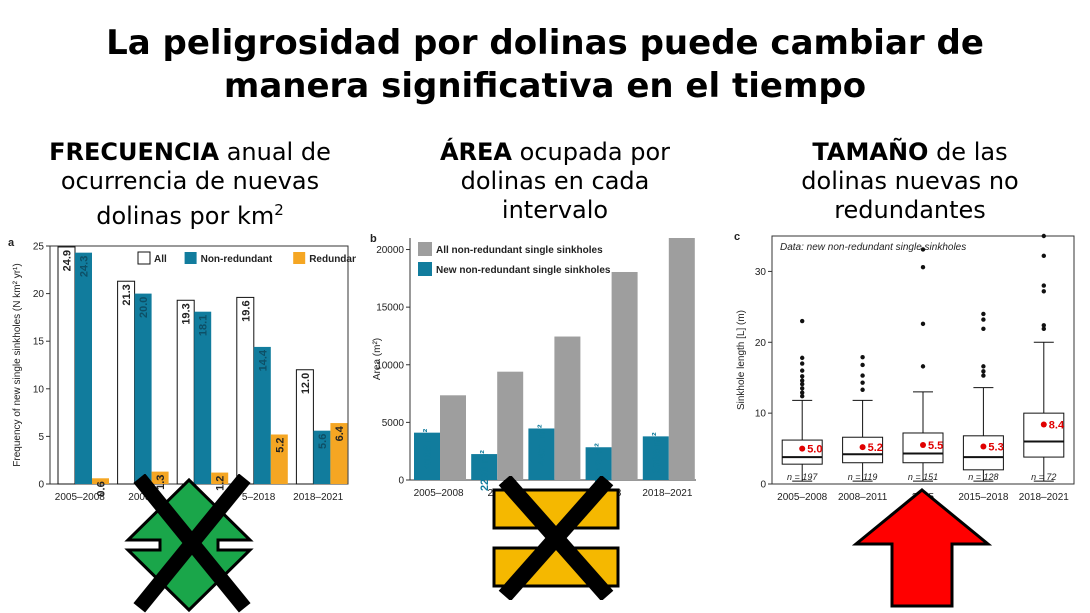  Describe the element at coordinates (873, 247) in the screenshot. I see `chart-annotation: Data: new non-redundant single sinkholes` at that location.